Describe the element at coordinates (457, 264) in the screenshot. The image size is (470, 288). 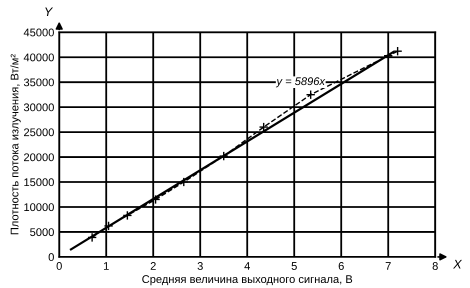
I see `text: X` at that location.